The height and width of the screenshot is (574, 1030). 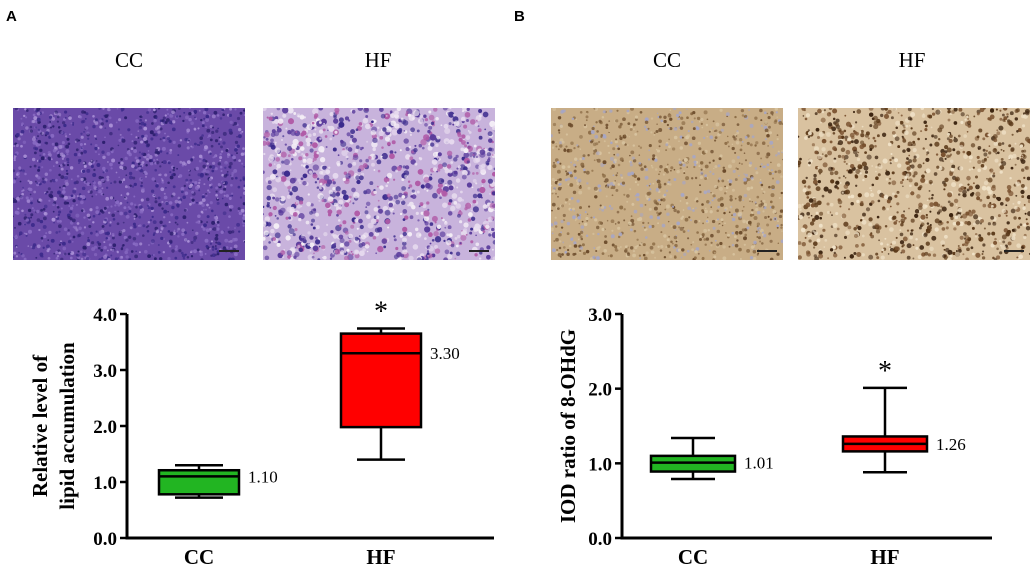 What do you see at coordinates (445, 353) in the screenshot?
I see `median-value-label: 3.30` at bounding box center [445, 353].